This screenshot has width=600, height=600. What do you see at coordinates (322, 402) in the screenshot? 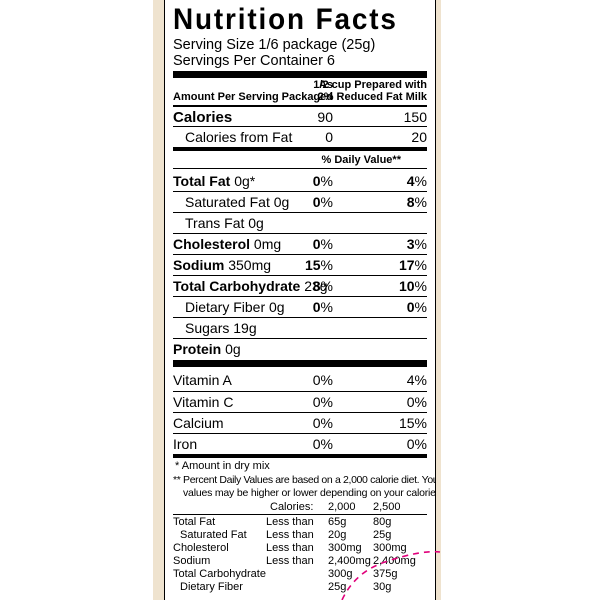
I see `vitamin-c-packaged: 0%` at bounding box center [322, 402].